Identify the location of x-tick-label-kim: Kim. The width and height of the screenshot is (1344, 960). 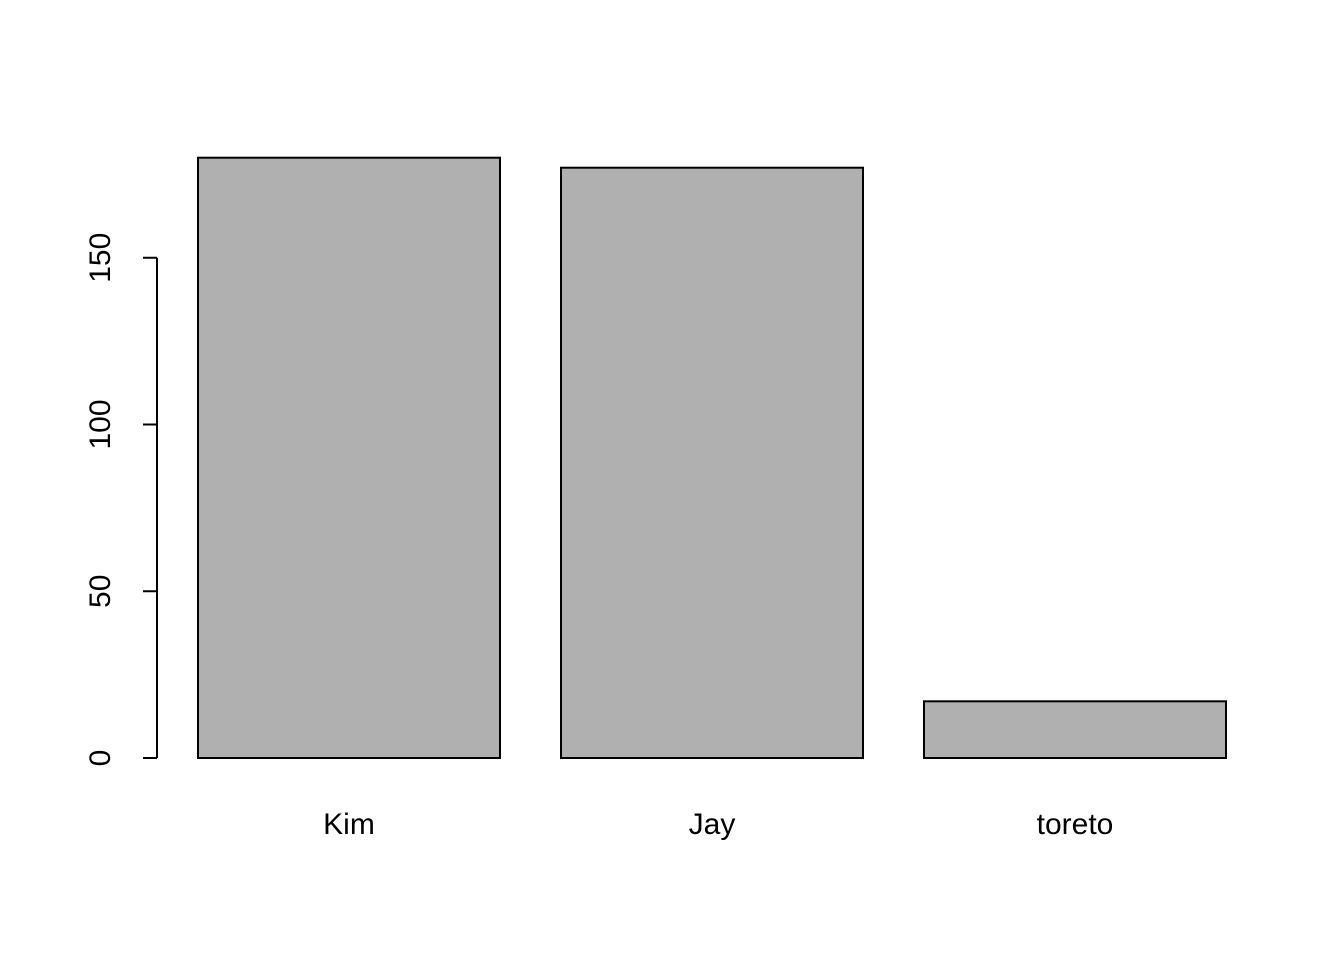
(349, 824).